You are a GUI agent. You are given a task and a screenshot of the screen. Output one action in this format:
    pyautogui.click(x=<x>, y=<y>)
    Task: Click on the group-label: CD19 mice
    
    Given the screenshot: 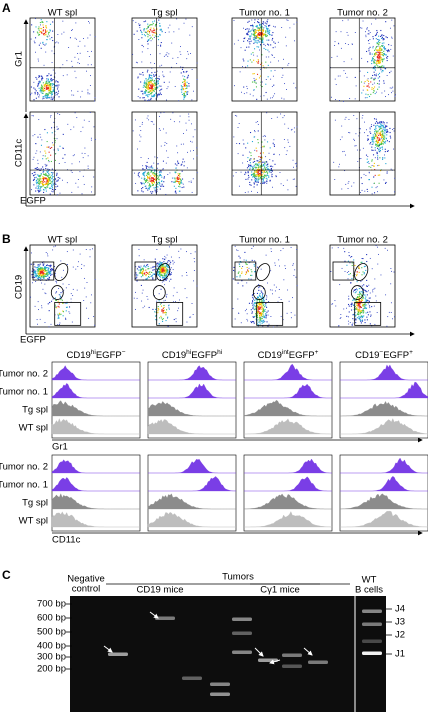 What is the action you would take?
    pyautogui.click(x=160, y=590)
    